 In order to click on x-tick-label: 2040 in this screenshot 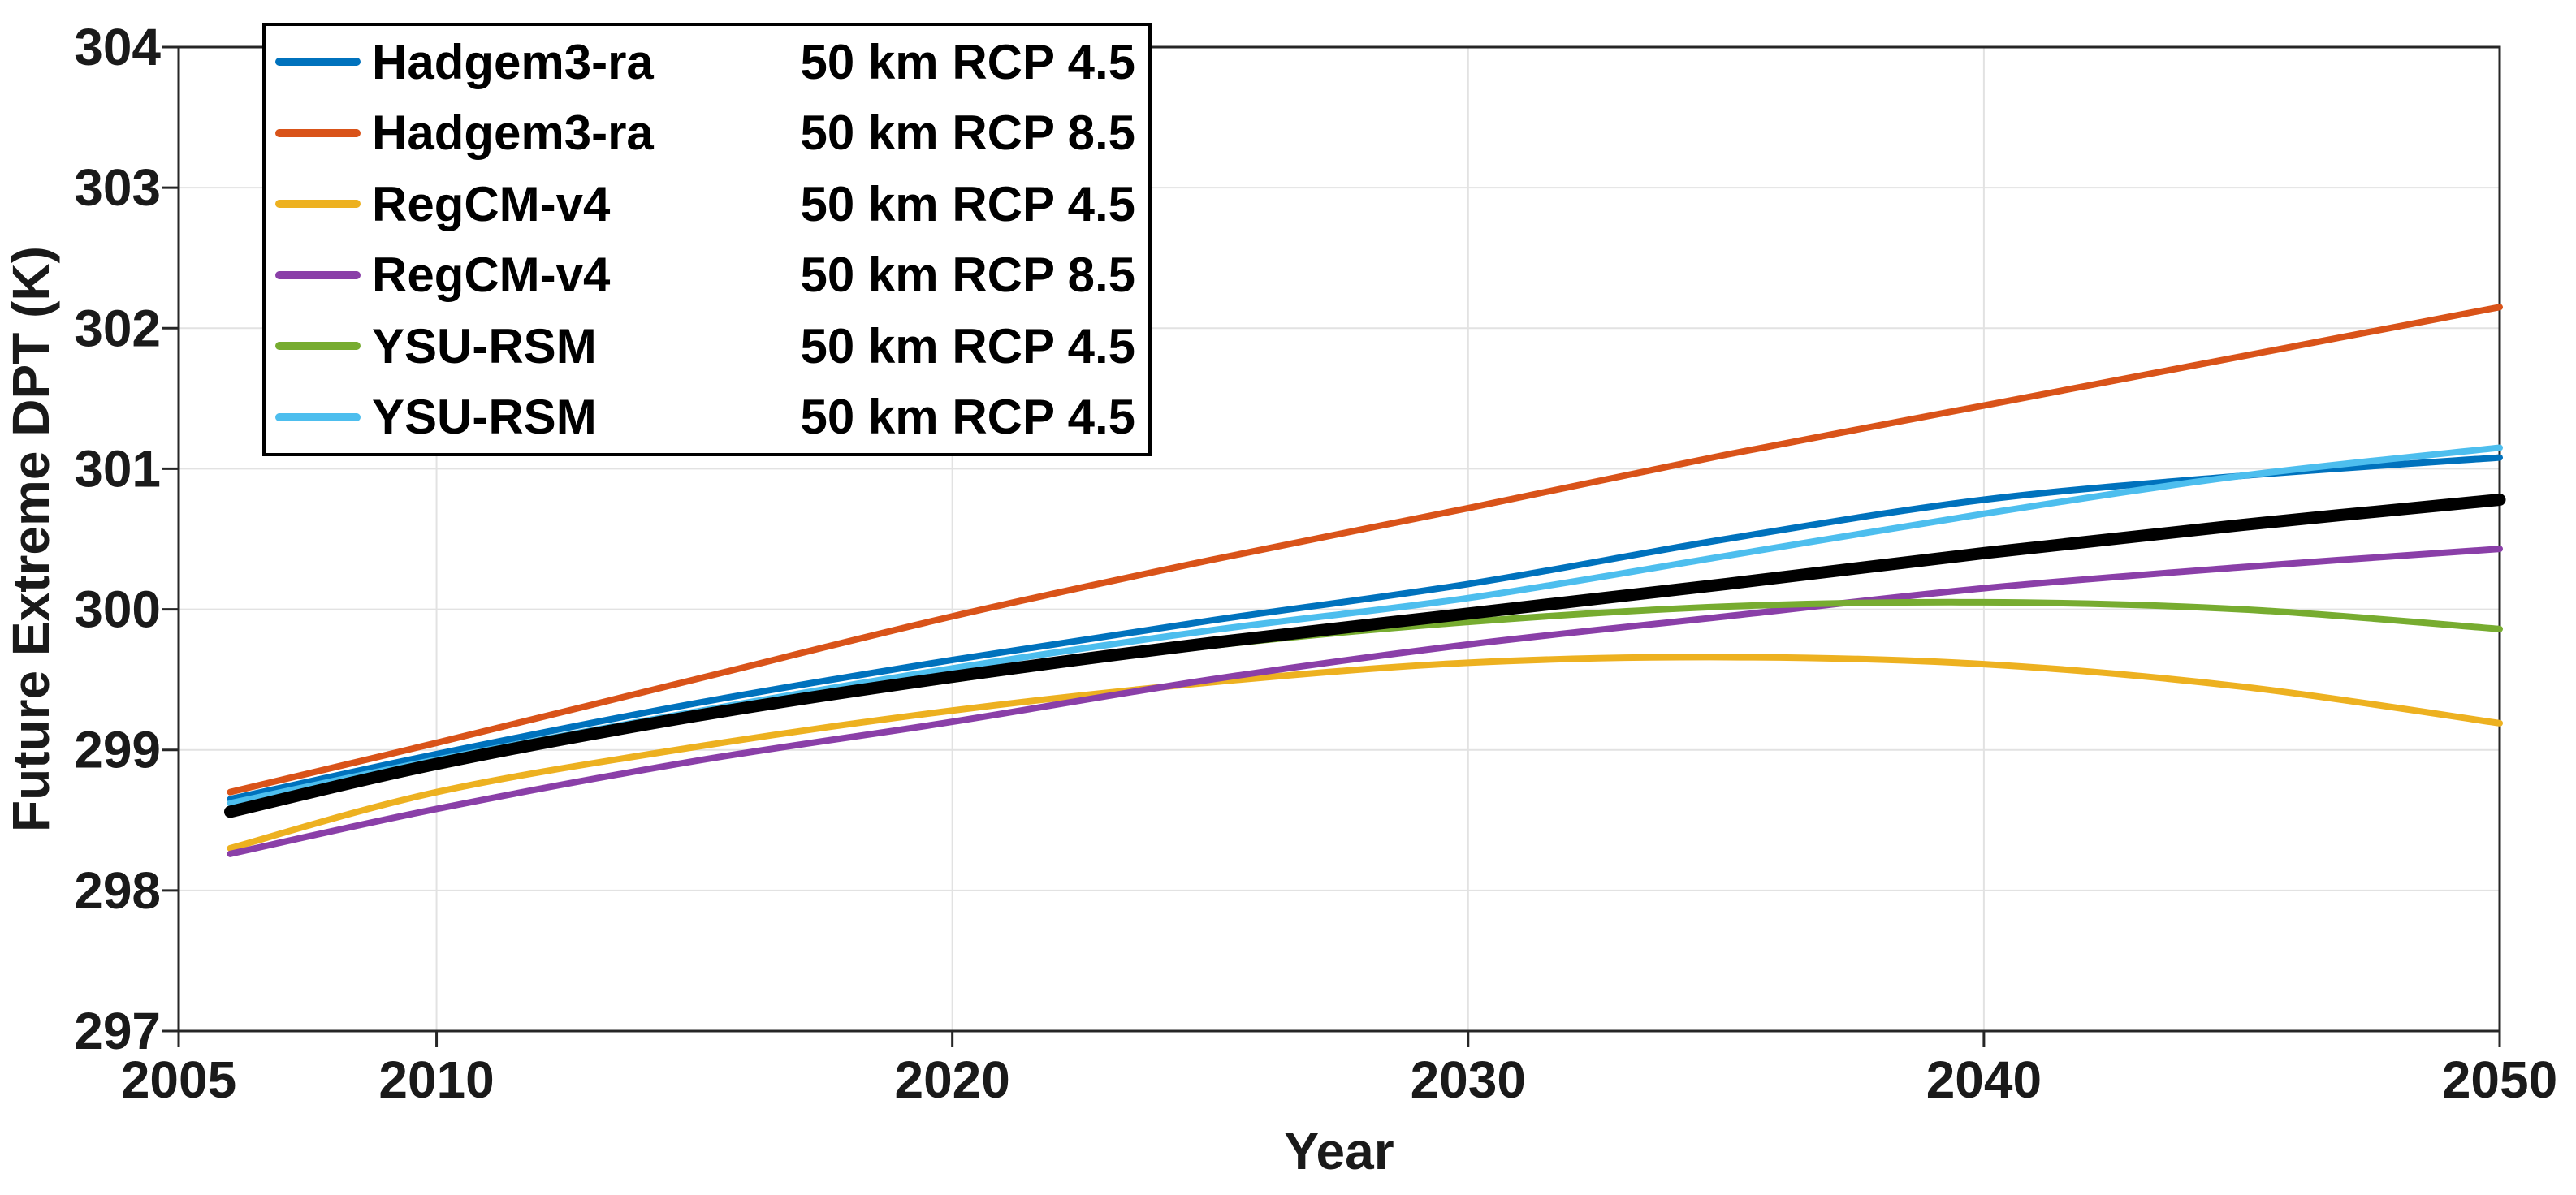, I will do `click(1984, 1079)`.